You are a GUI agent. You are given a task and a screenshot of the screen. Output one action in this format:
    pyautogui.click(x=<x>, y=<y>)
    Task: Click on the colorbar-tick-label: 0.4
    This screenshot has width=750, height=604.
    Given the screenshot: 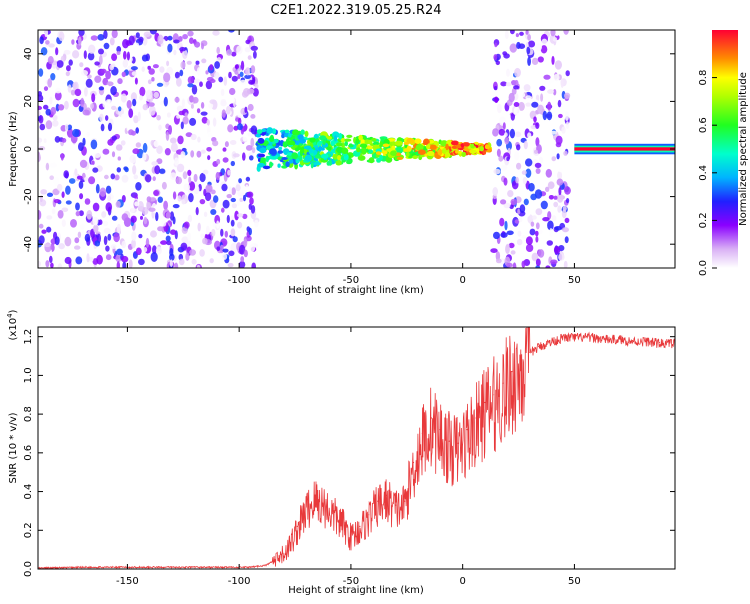 What is the action you would take?
    pyautogui.click(x=703, y=173)
    